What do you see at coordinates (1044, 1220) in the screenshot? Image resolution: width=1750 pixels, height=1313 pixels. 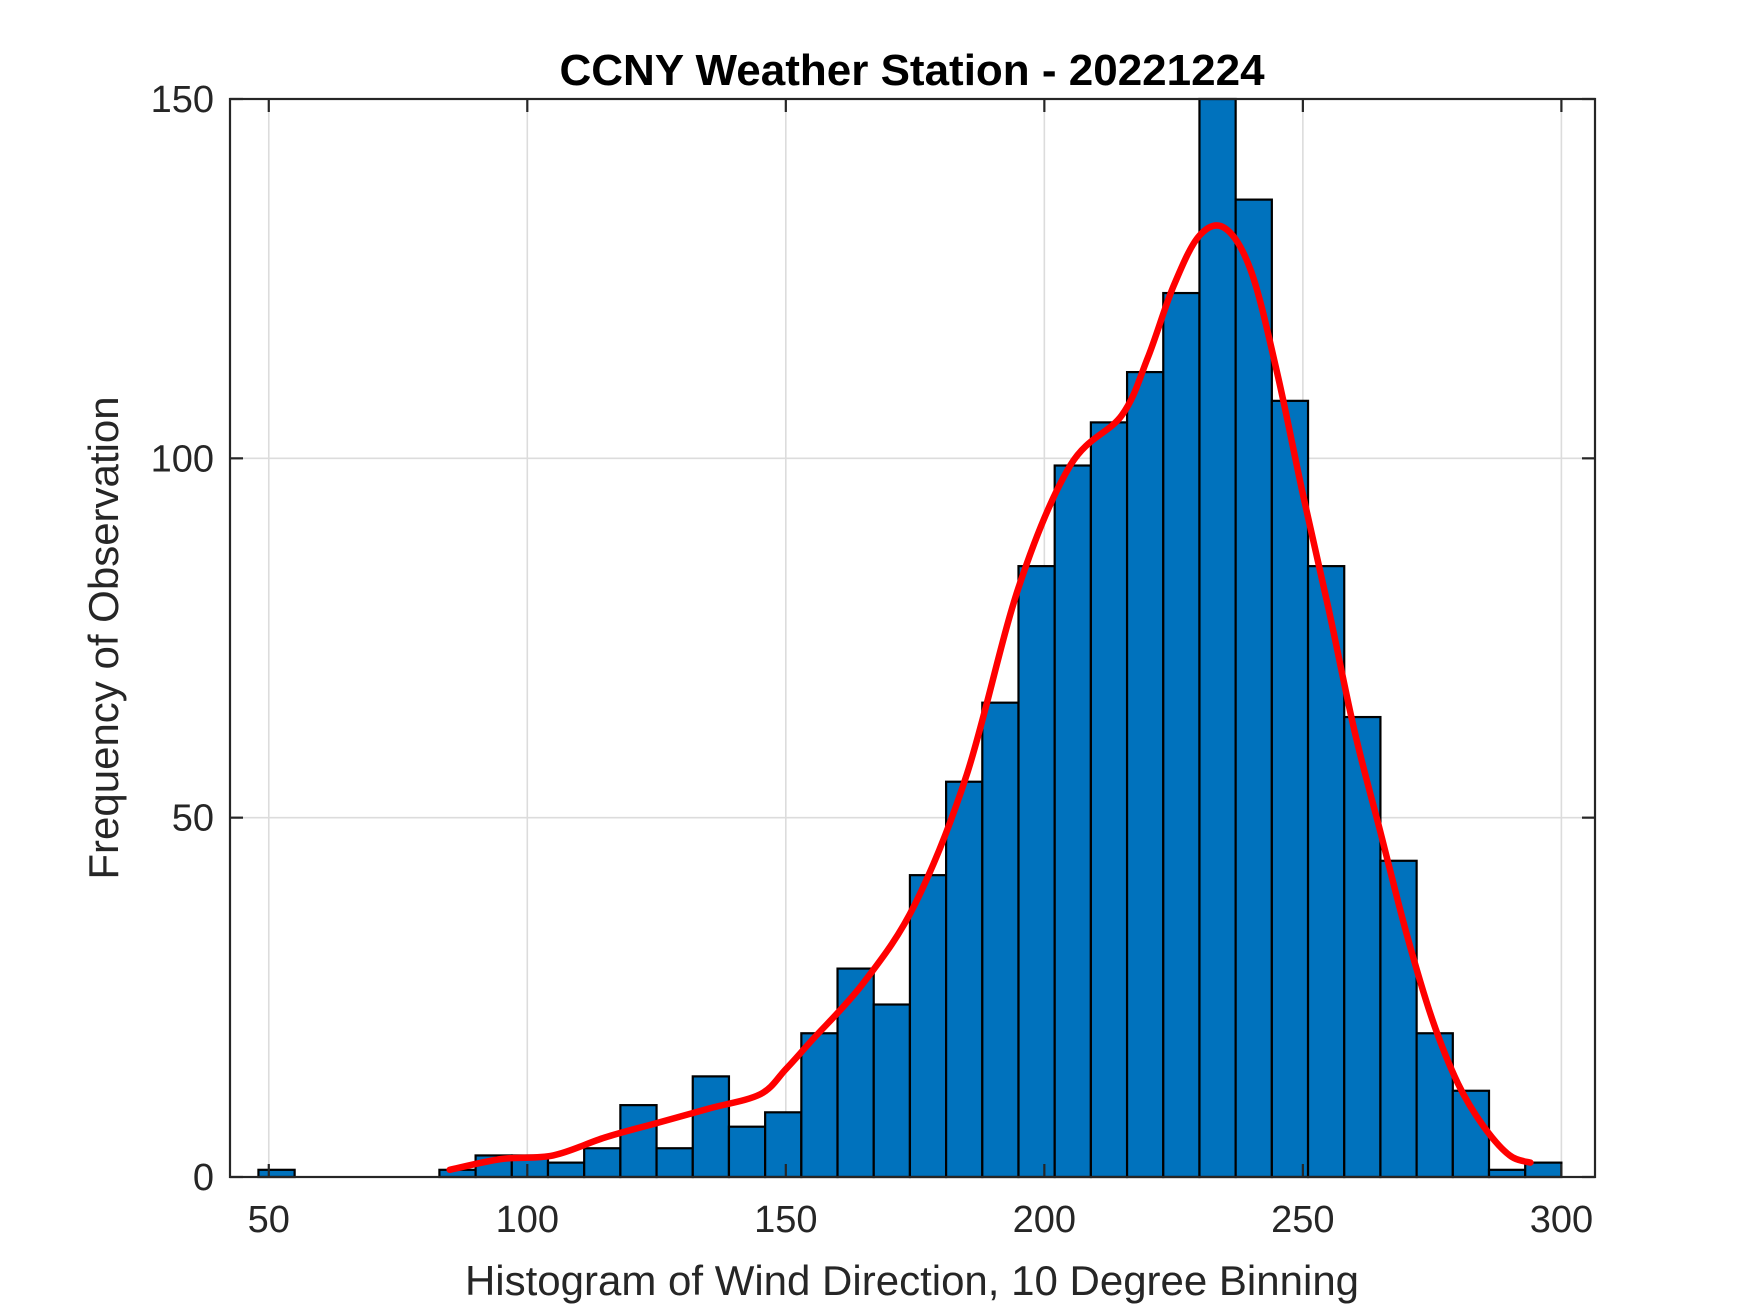 I see `x-tick-label: 200` at bounding box center [1044, 1220].